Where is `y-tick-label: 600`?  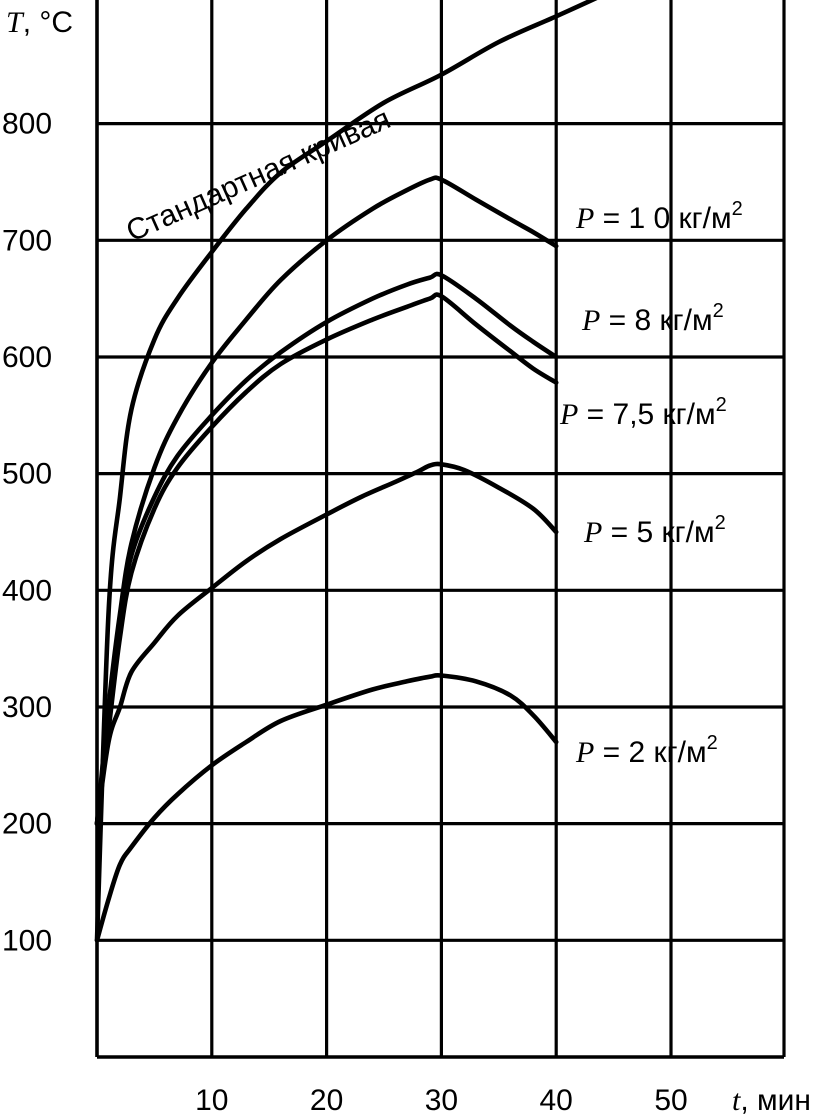
y-tick-label: 600 is located at coordinates (27, 357).